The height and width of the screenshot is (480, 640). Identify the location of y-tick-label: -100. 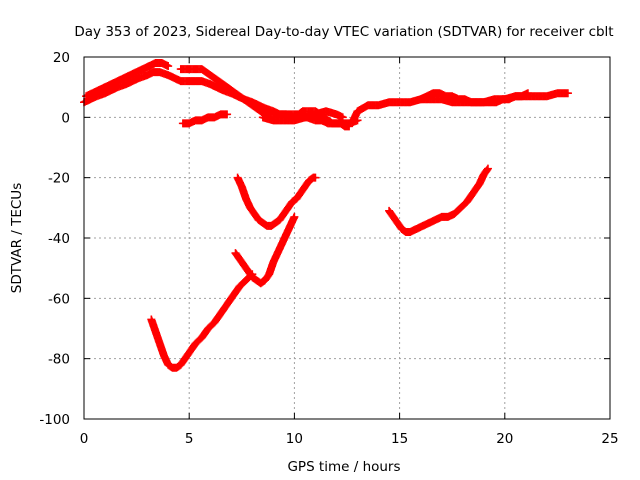
(54, 420).